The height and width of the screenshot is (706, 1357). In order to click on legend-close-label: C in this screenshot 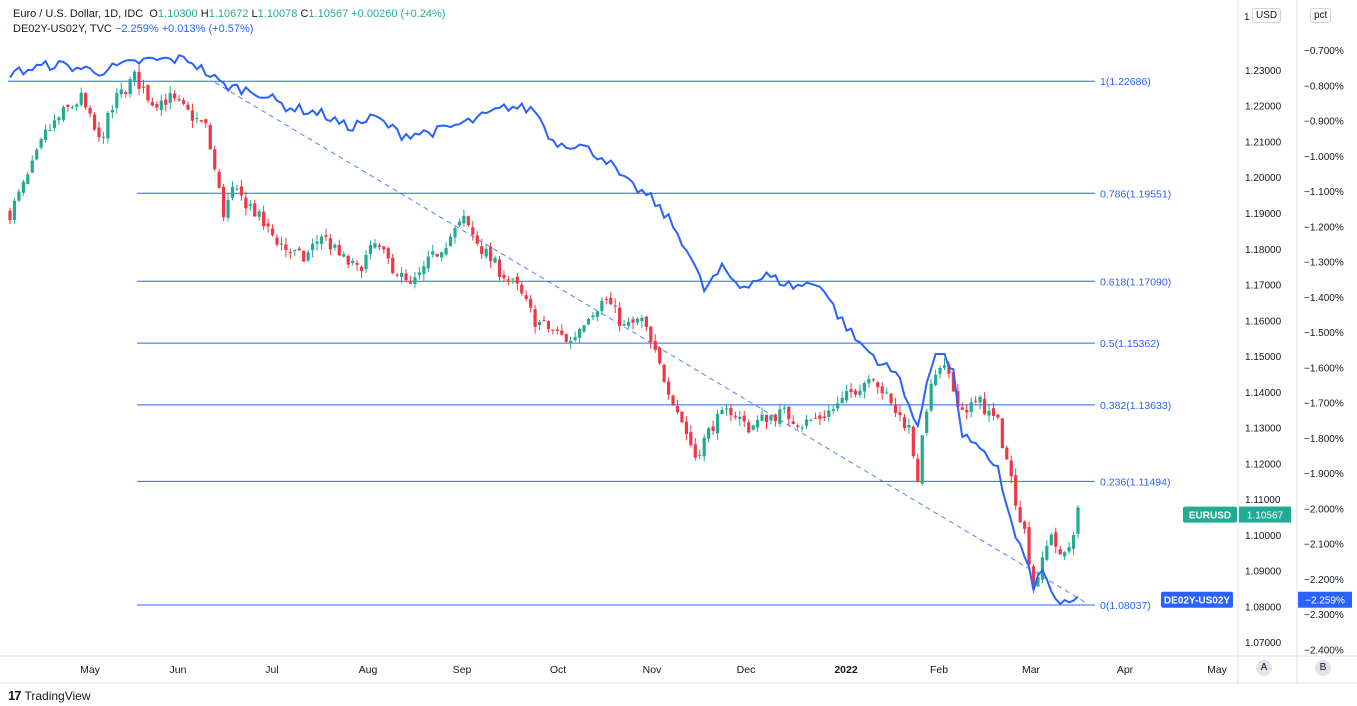, I will do `click(304, 14)`.